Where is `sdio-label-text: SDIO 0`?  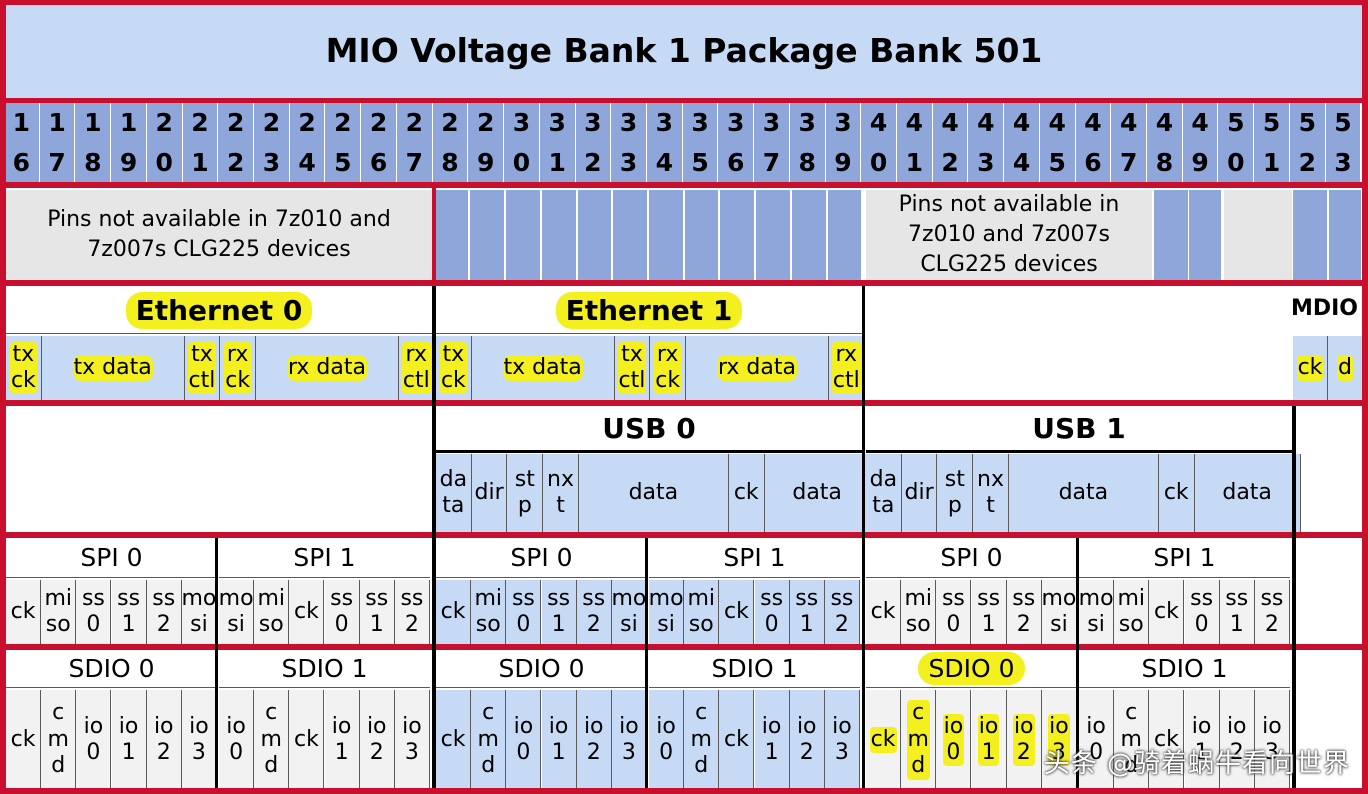
sdio-label-text: SDIO 0 is located at coordinates (541, 668).